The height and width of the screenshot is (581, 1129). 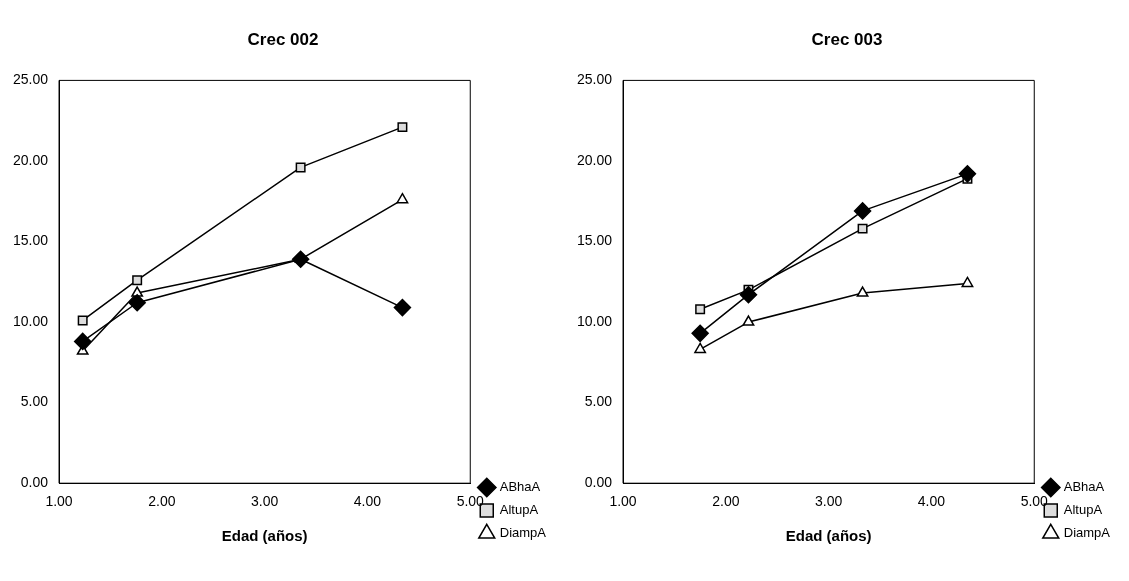 I want to click on chart-title: Crec 002, so click(x=283, y=39).